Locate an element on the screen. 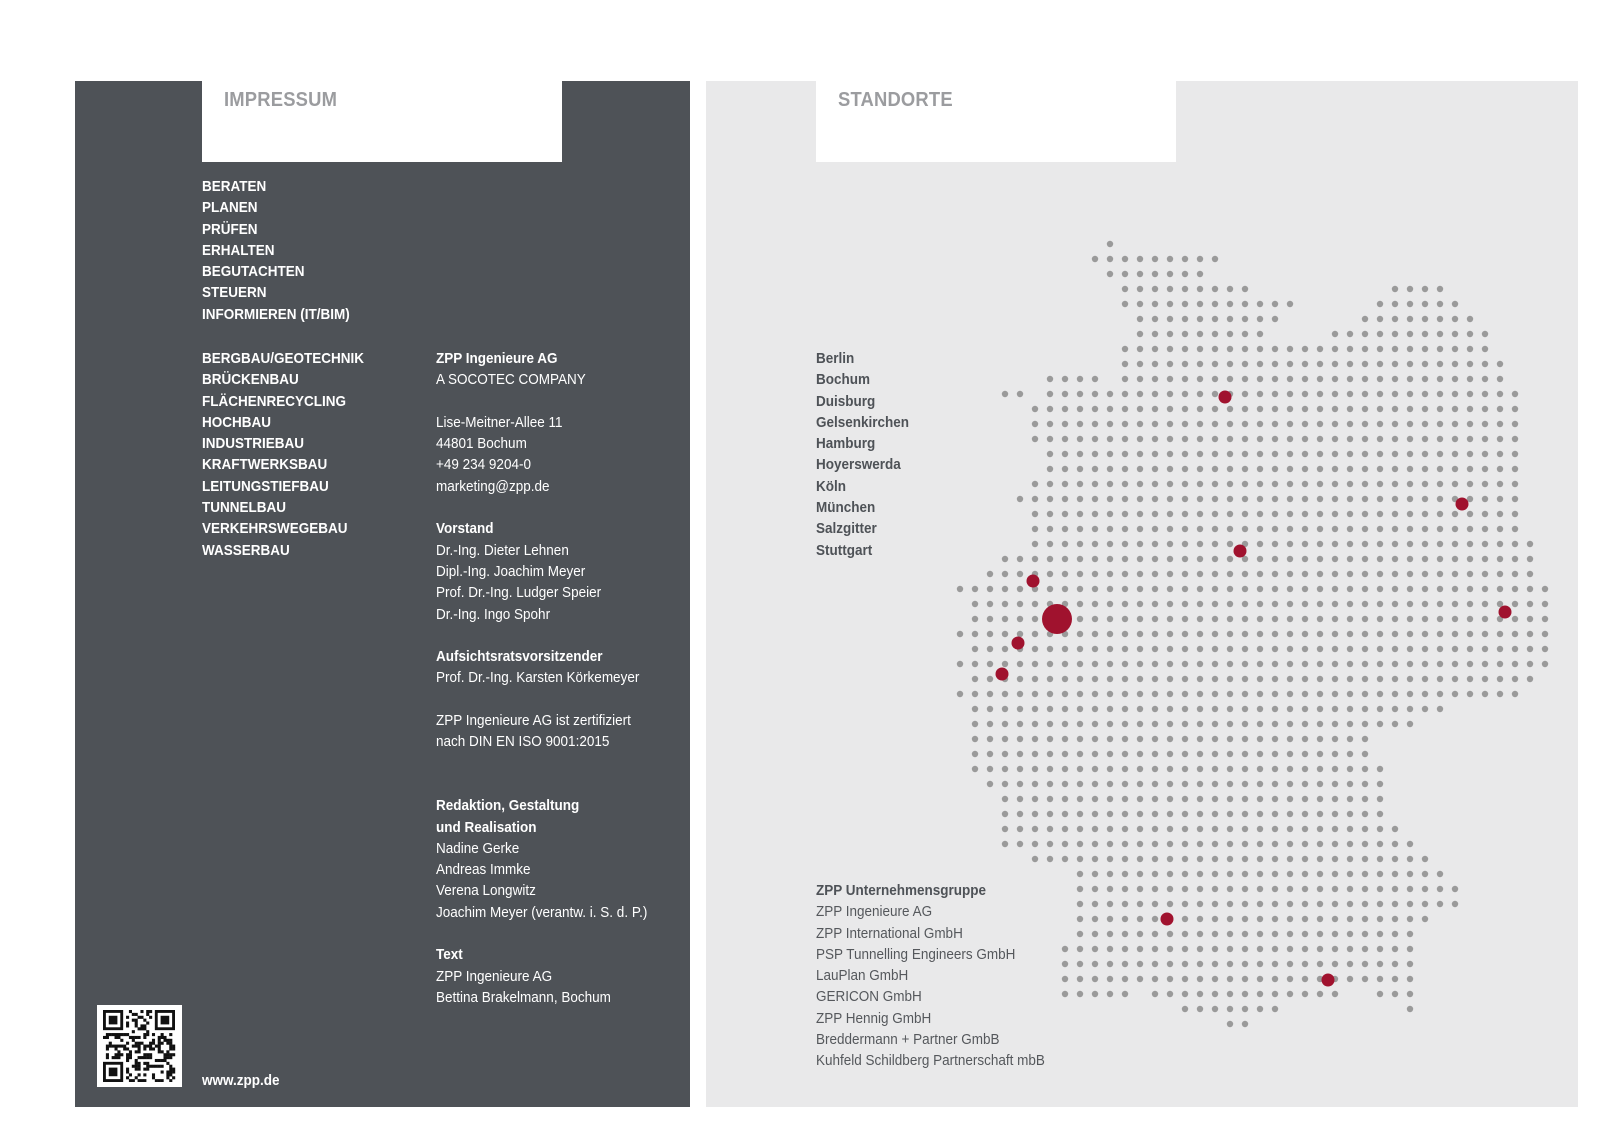 The width and height of the screenshot is (1600, 1132). certification-line: nach DIN EN ISO 9001:2015 is located at coordinates (523, 742).